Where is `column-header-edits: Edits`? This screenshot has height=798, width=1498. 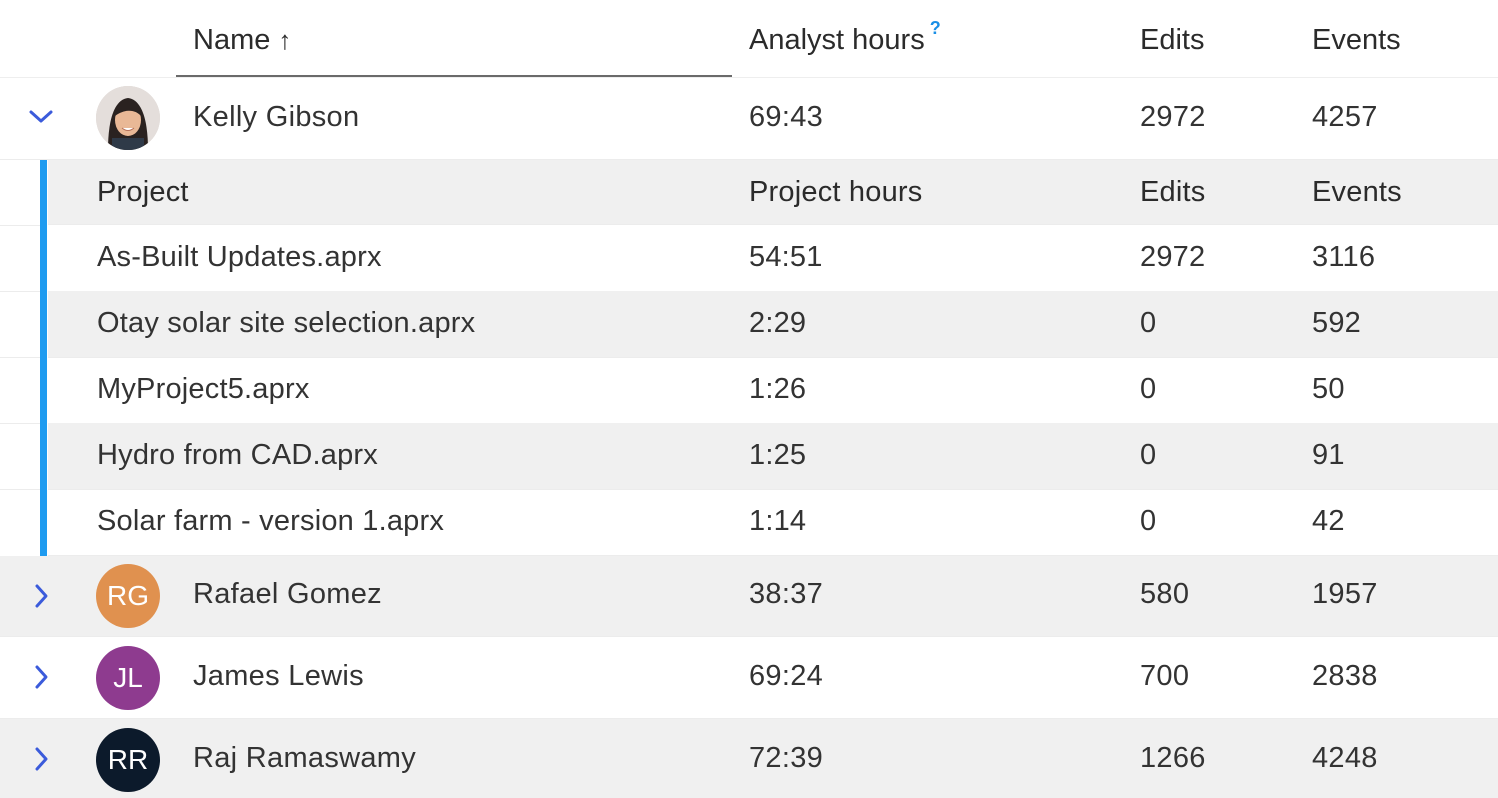 column-header-edits: Edits is located at coordinates (1172, 40).